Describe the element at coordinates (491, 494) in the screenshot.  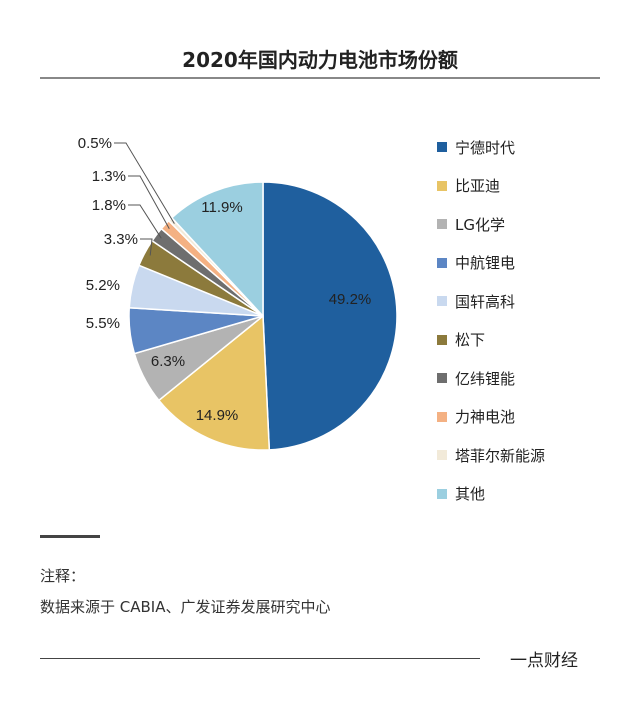
I see `legend-item: 其他` at that location.